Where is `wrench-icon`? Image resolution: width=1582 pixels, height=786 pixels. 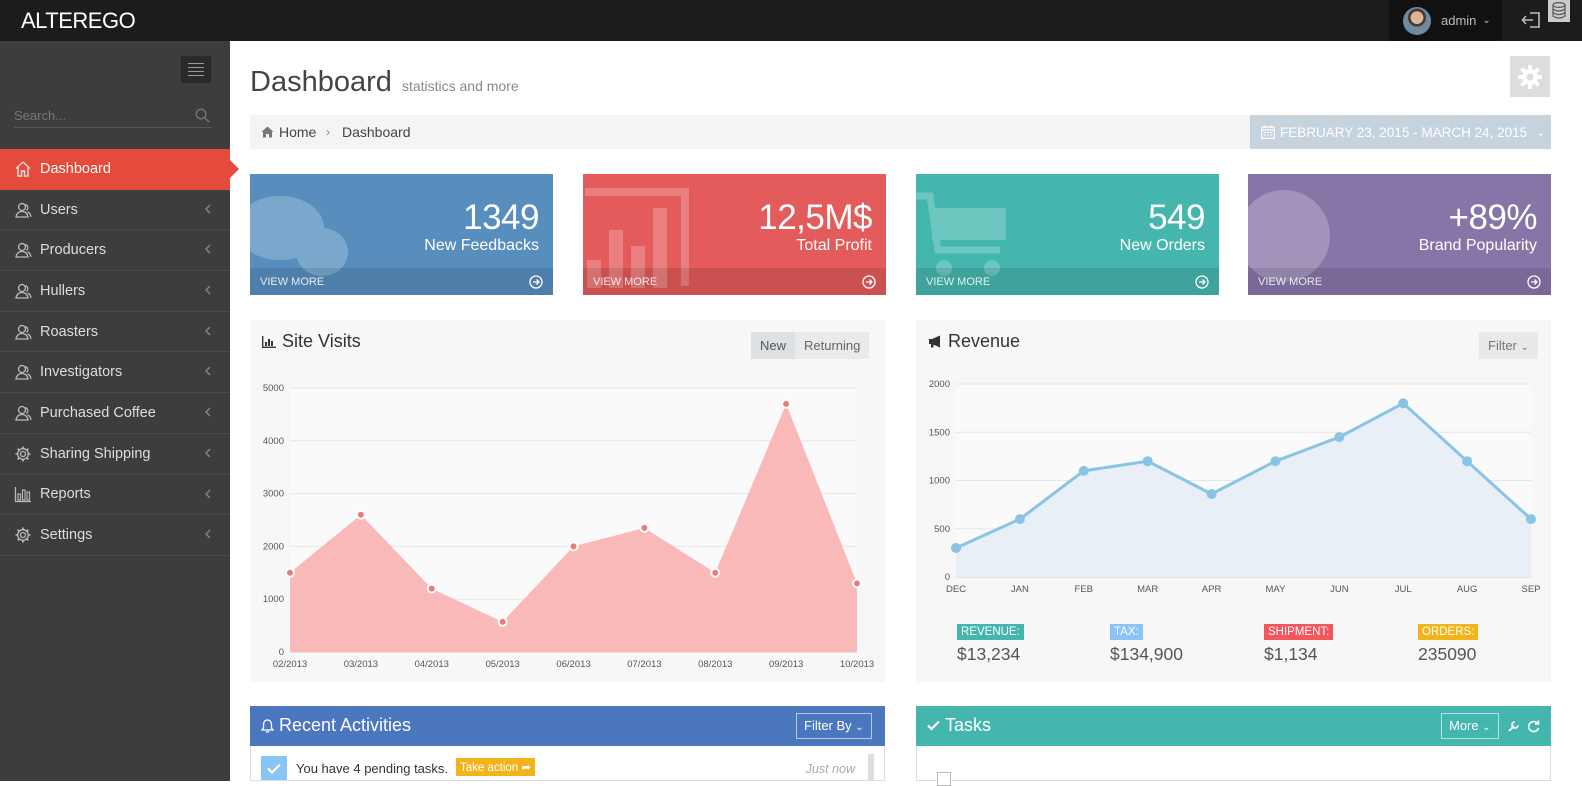 wrench-icon is located at coordinates (1513, 726).